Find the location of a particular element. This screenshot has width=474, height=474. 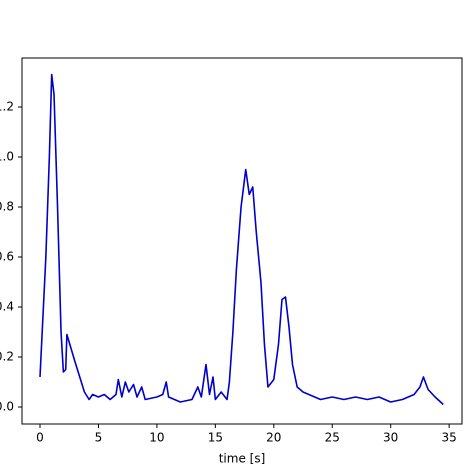

y-tick-label: 0.8 is located at coordinates (7, 207).